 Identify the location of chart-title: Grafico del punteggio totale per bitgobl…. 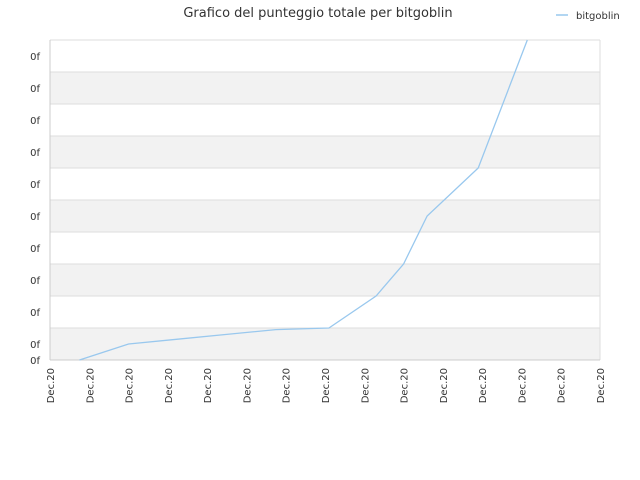
(317, 13).